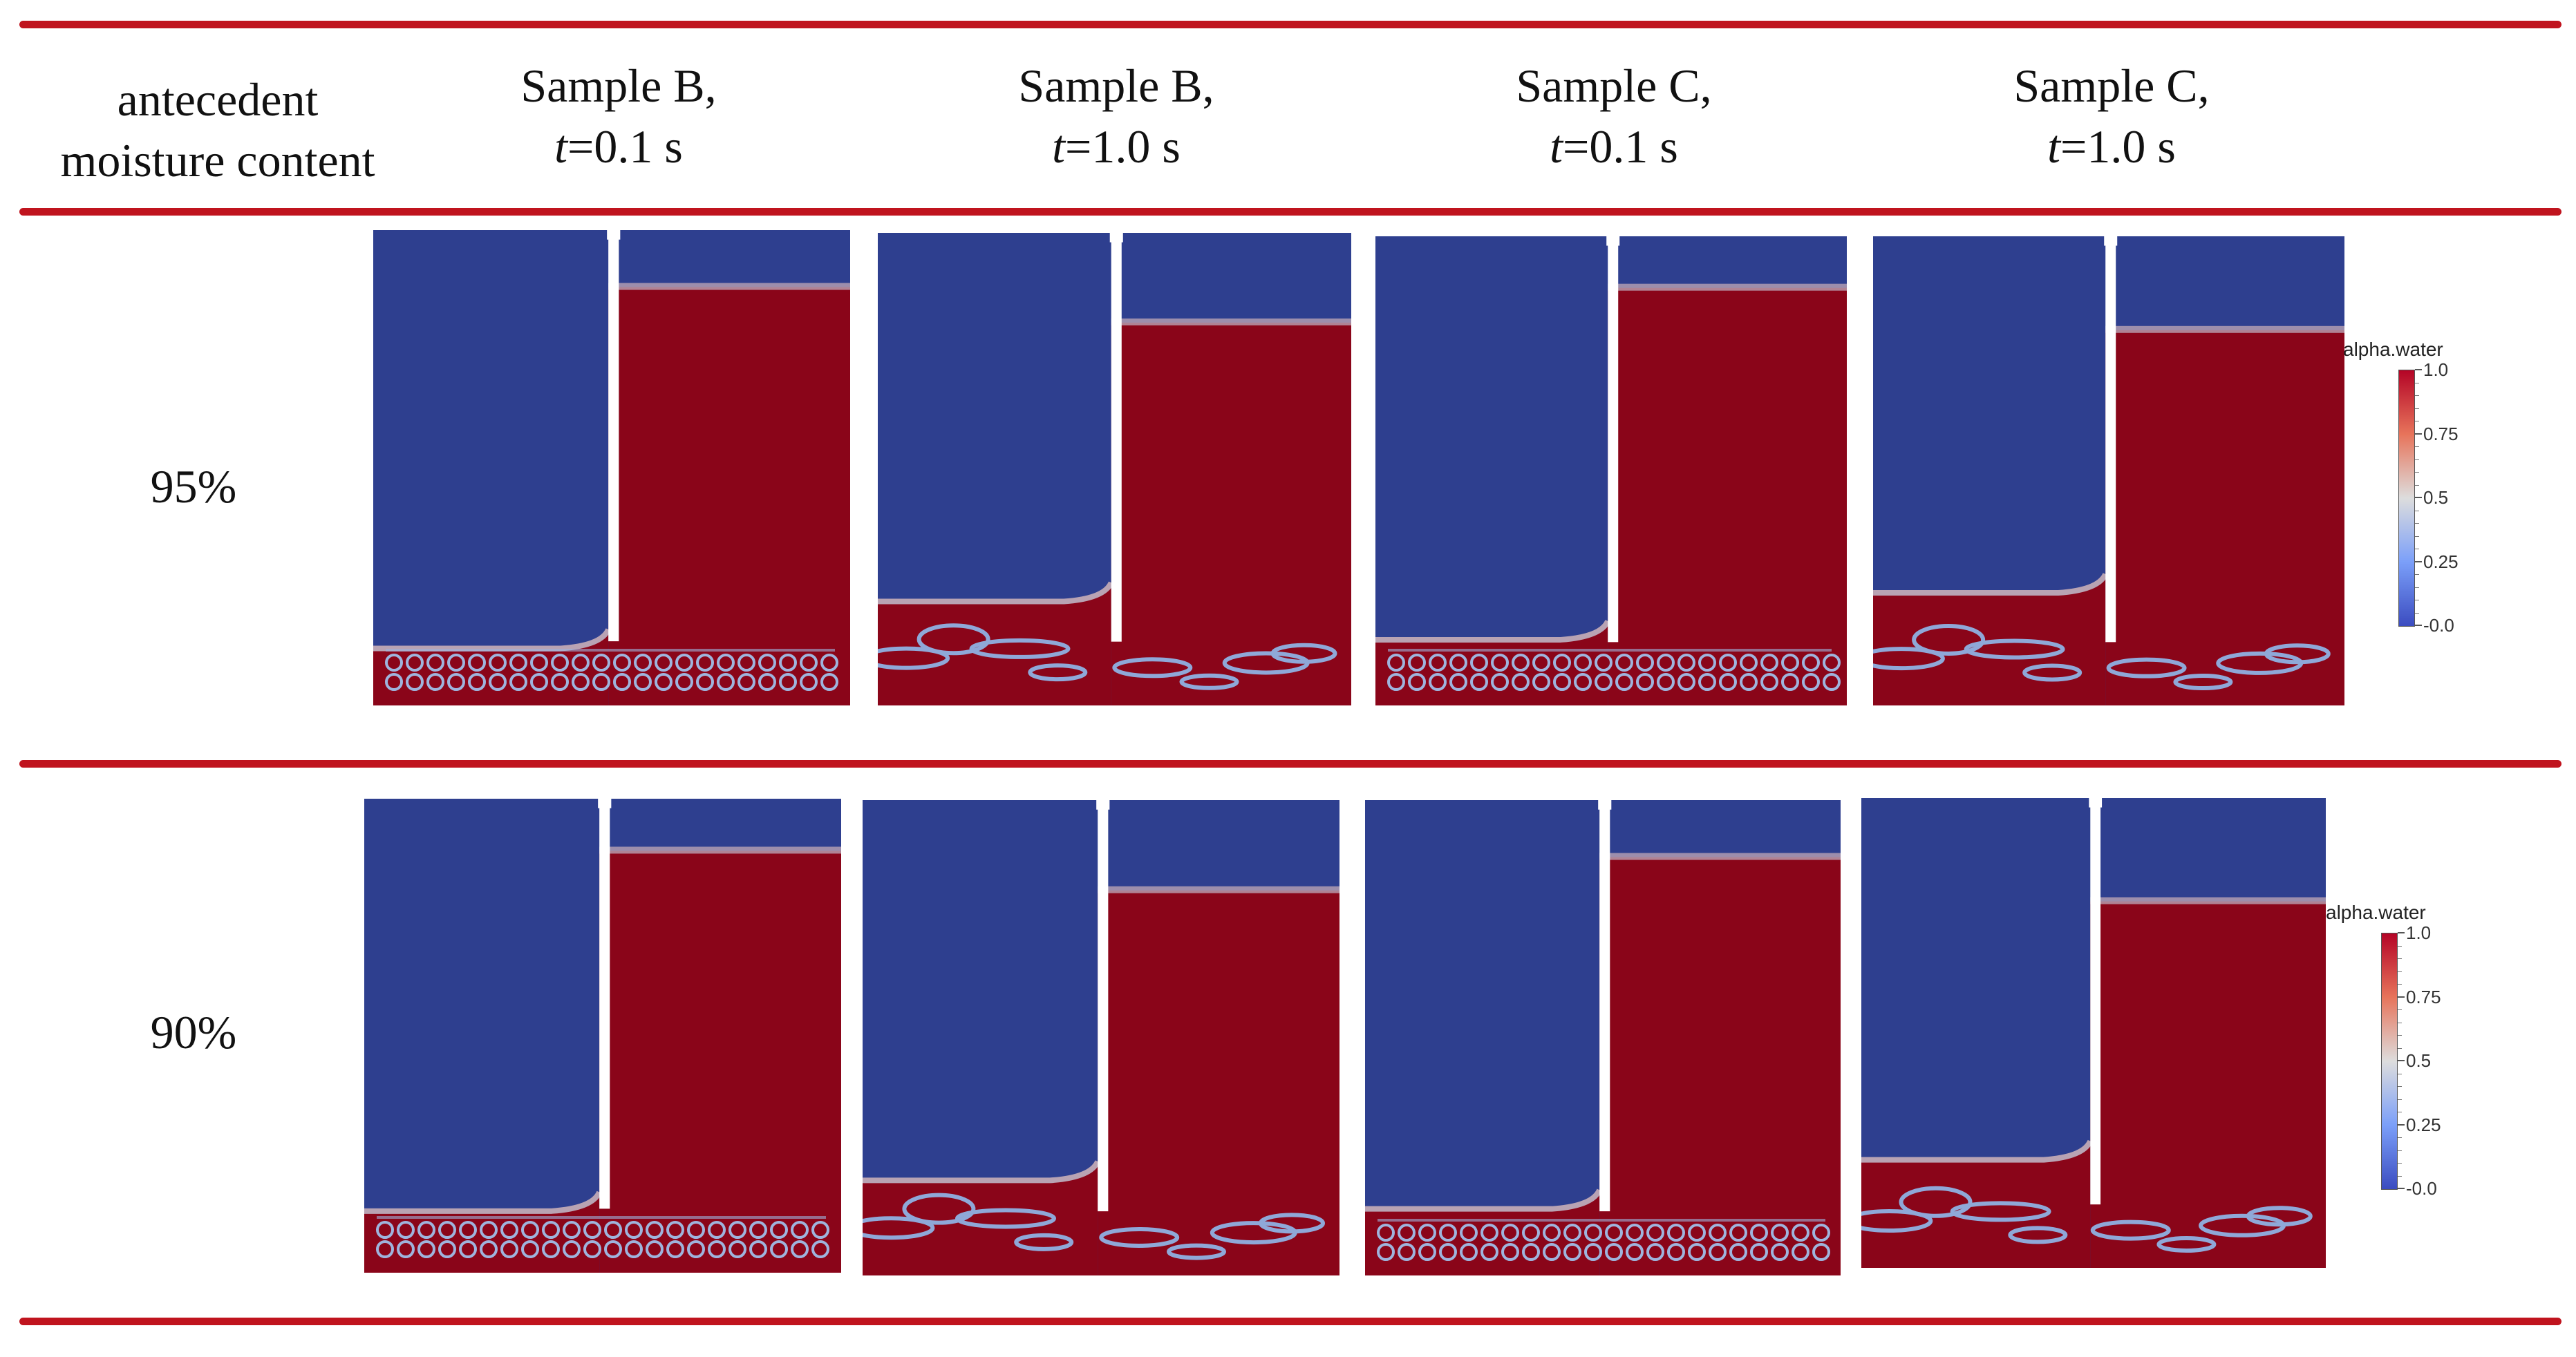  What do you see at coordinates (2376, 912) in the screenshot?
I see `colorbar-title: alpha.water` at bounding box center [2376, 912].